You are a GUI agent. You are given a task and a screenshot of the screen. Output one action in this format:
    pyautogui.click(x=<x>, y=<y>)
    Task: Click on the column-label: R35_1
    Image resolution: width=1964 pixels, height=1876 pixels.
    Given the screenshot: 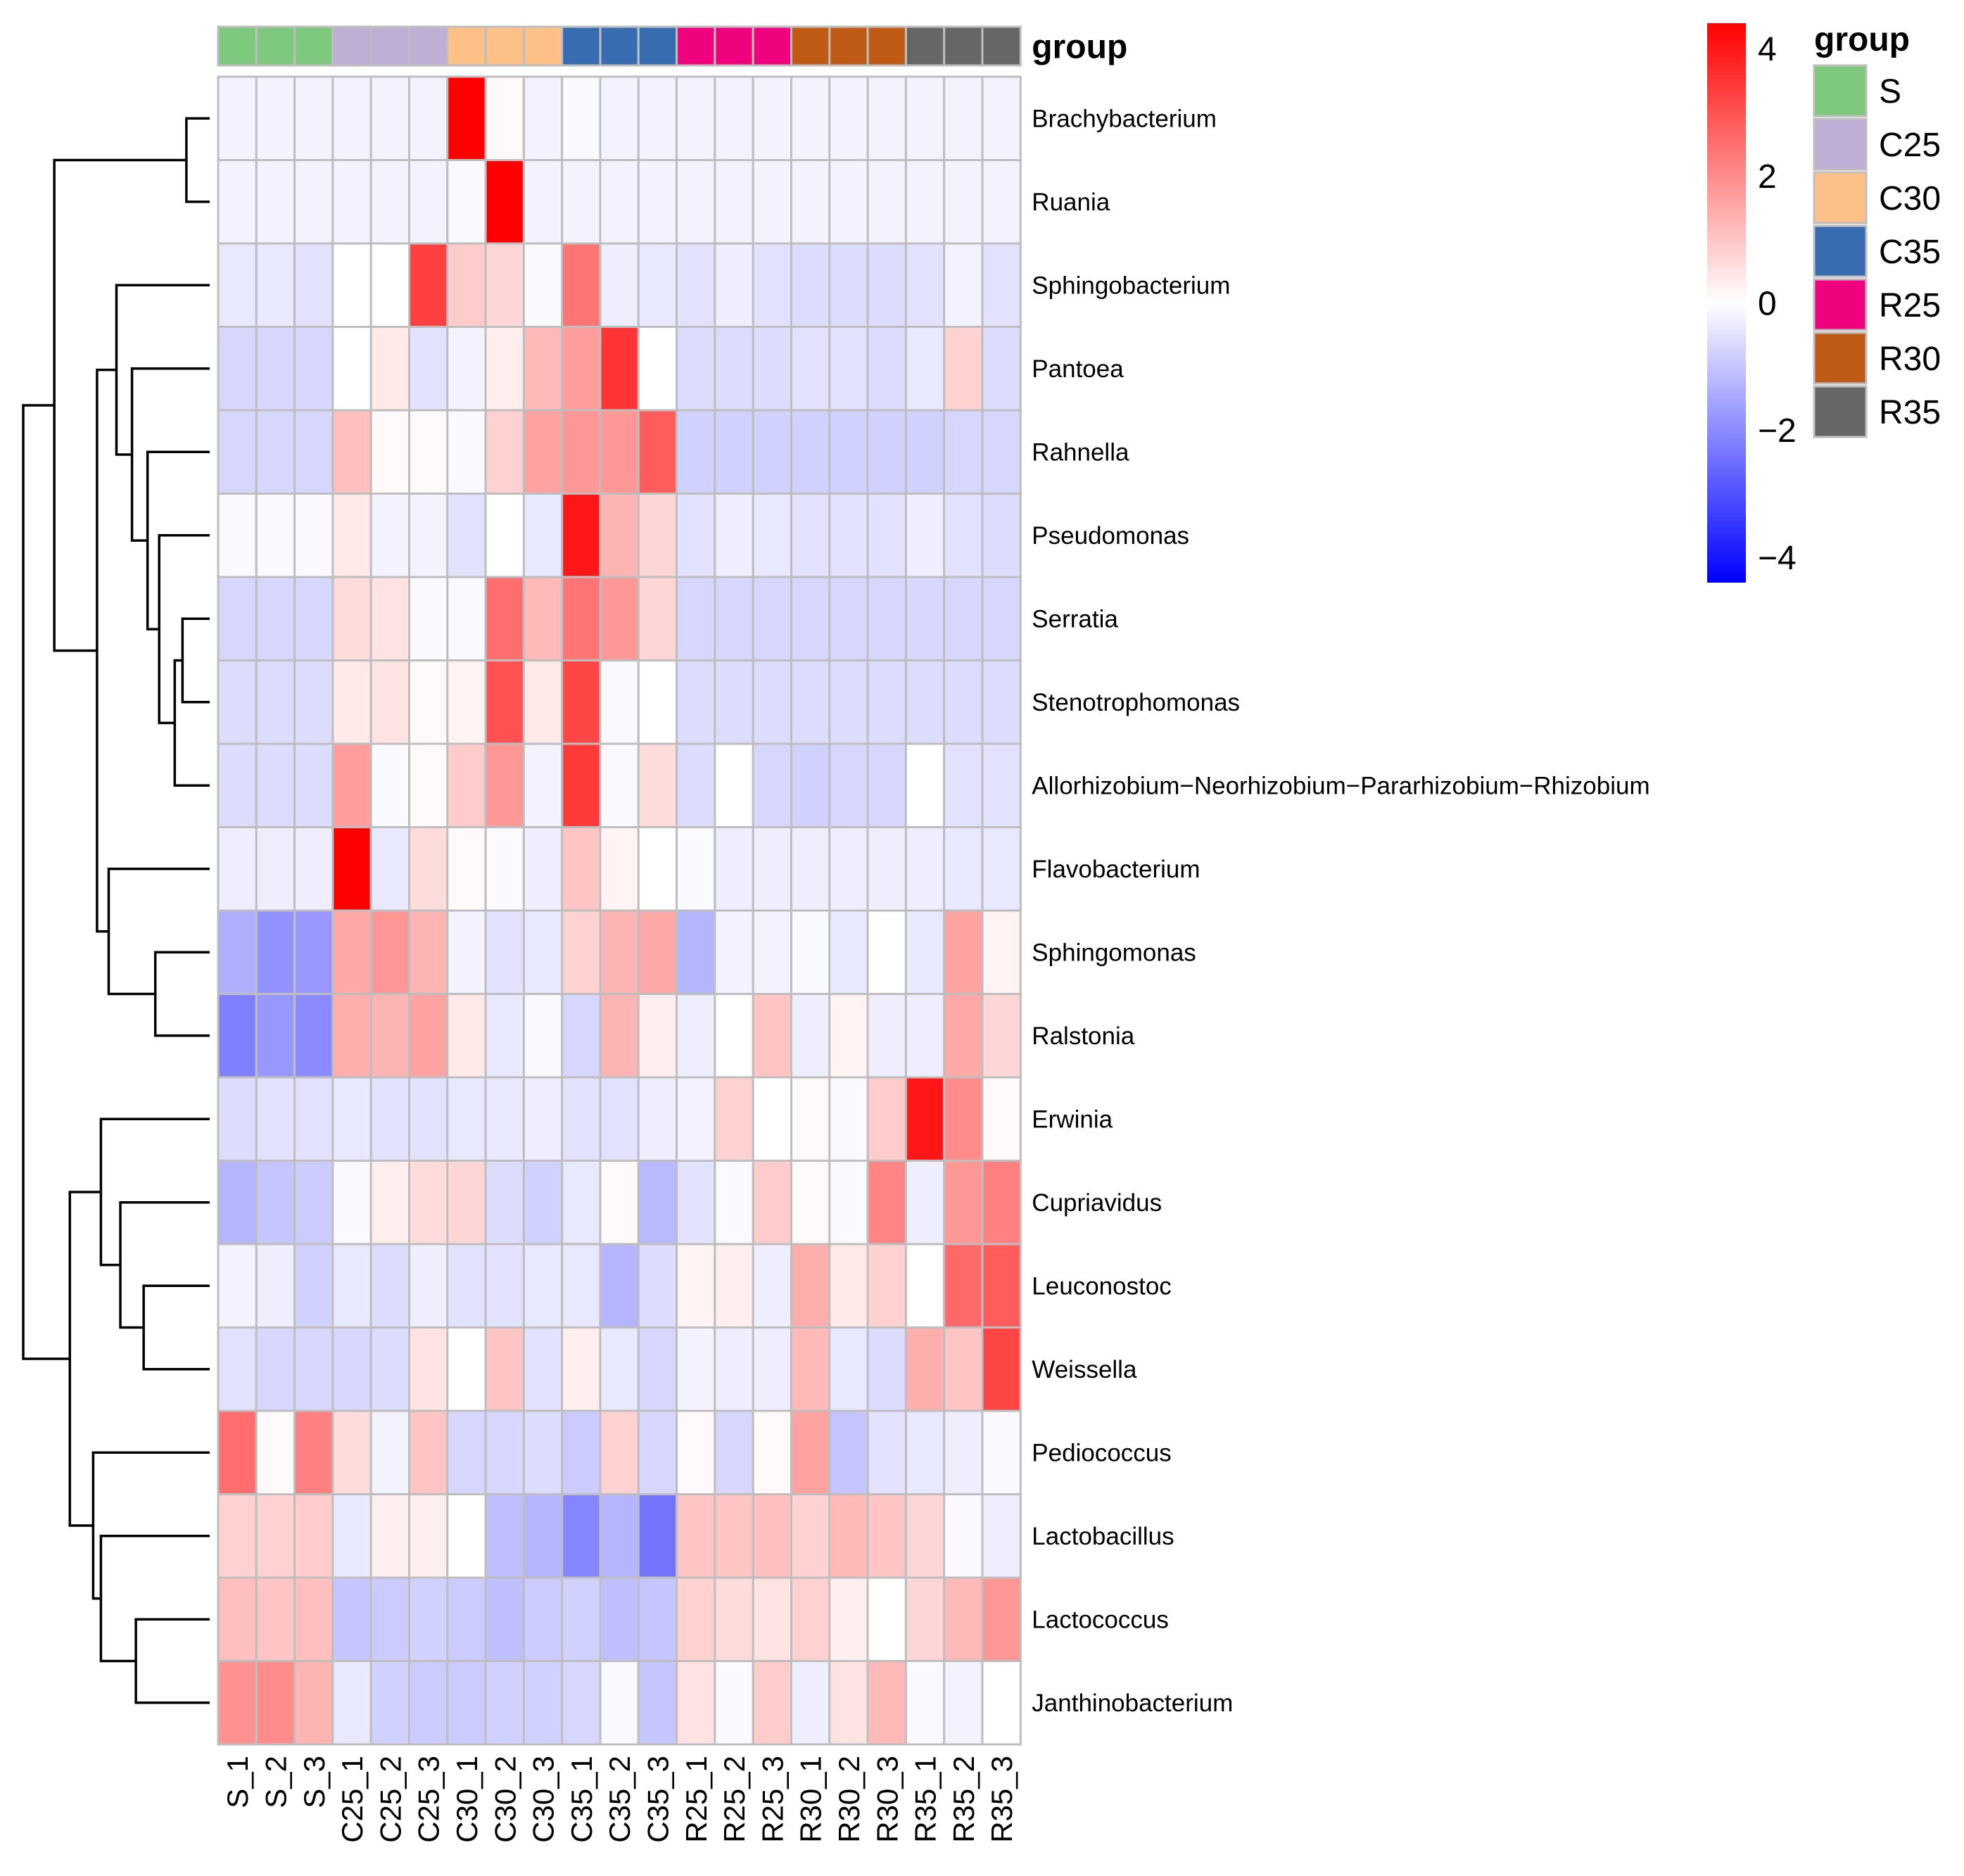 What is the action you would take?
    pyautogui.click(x=925, y=1799)
    